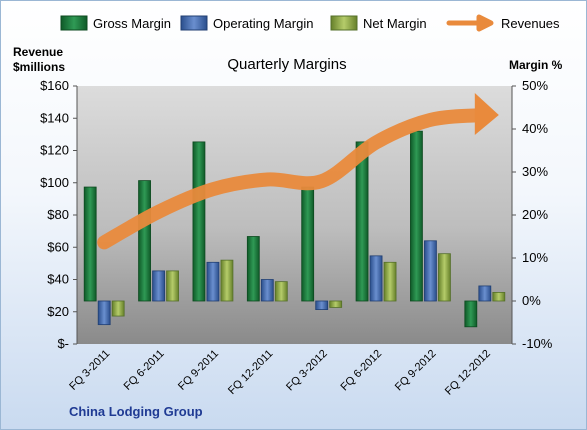 This screenshot has width=587, height=430. Describe the element at coordinates (74, 23) in the screenshot. I see `legend-swatch-gross-margin` at that location.